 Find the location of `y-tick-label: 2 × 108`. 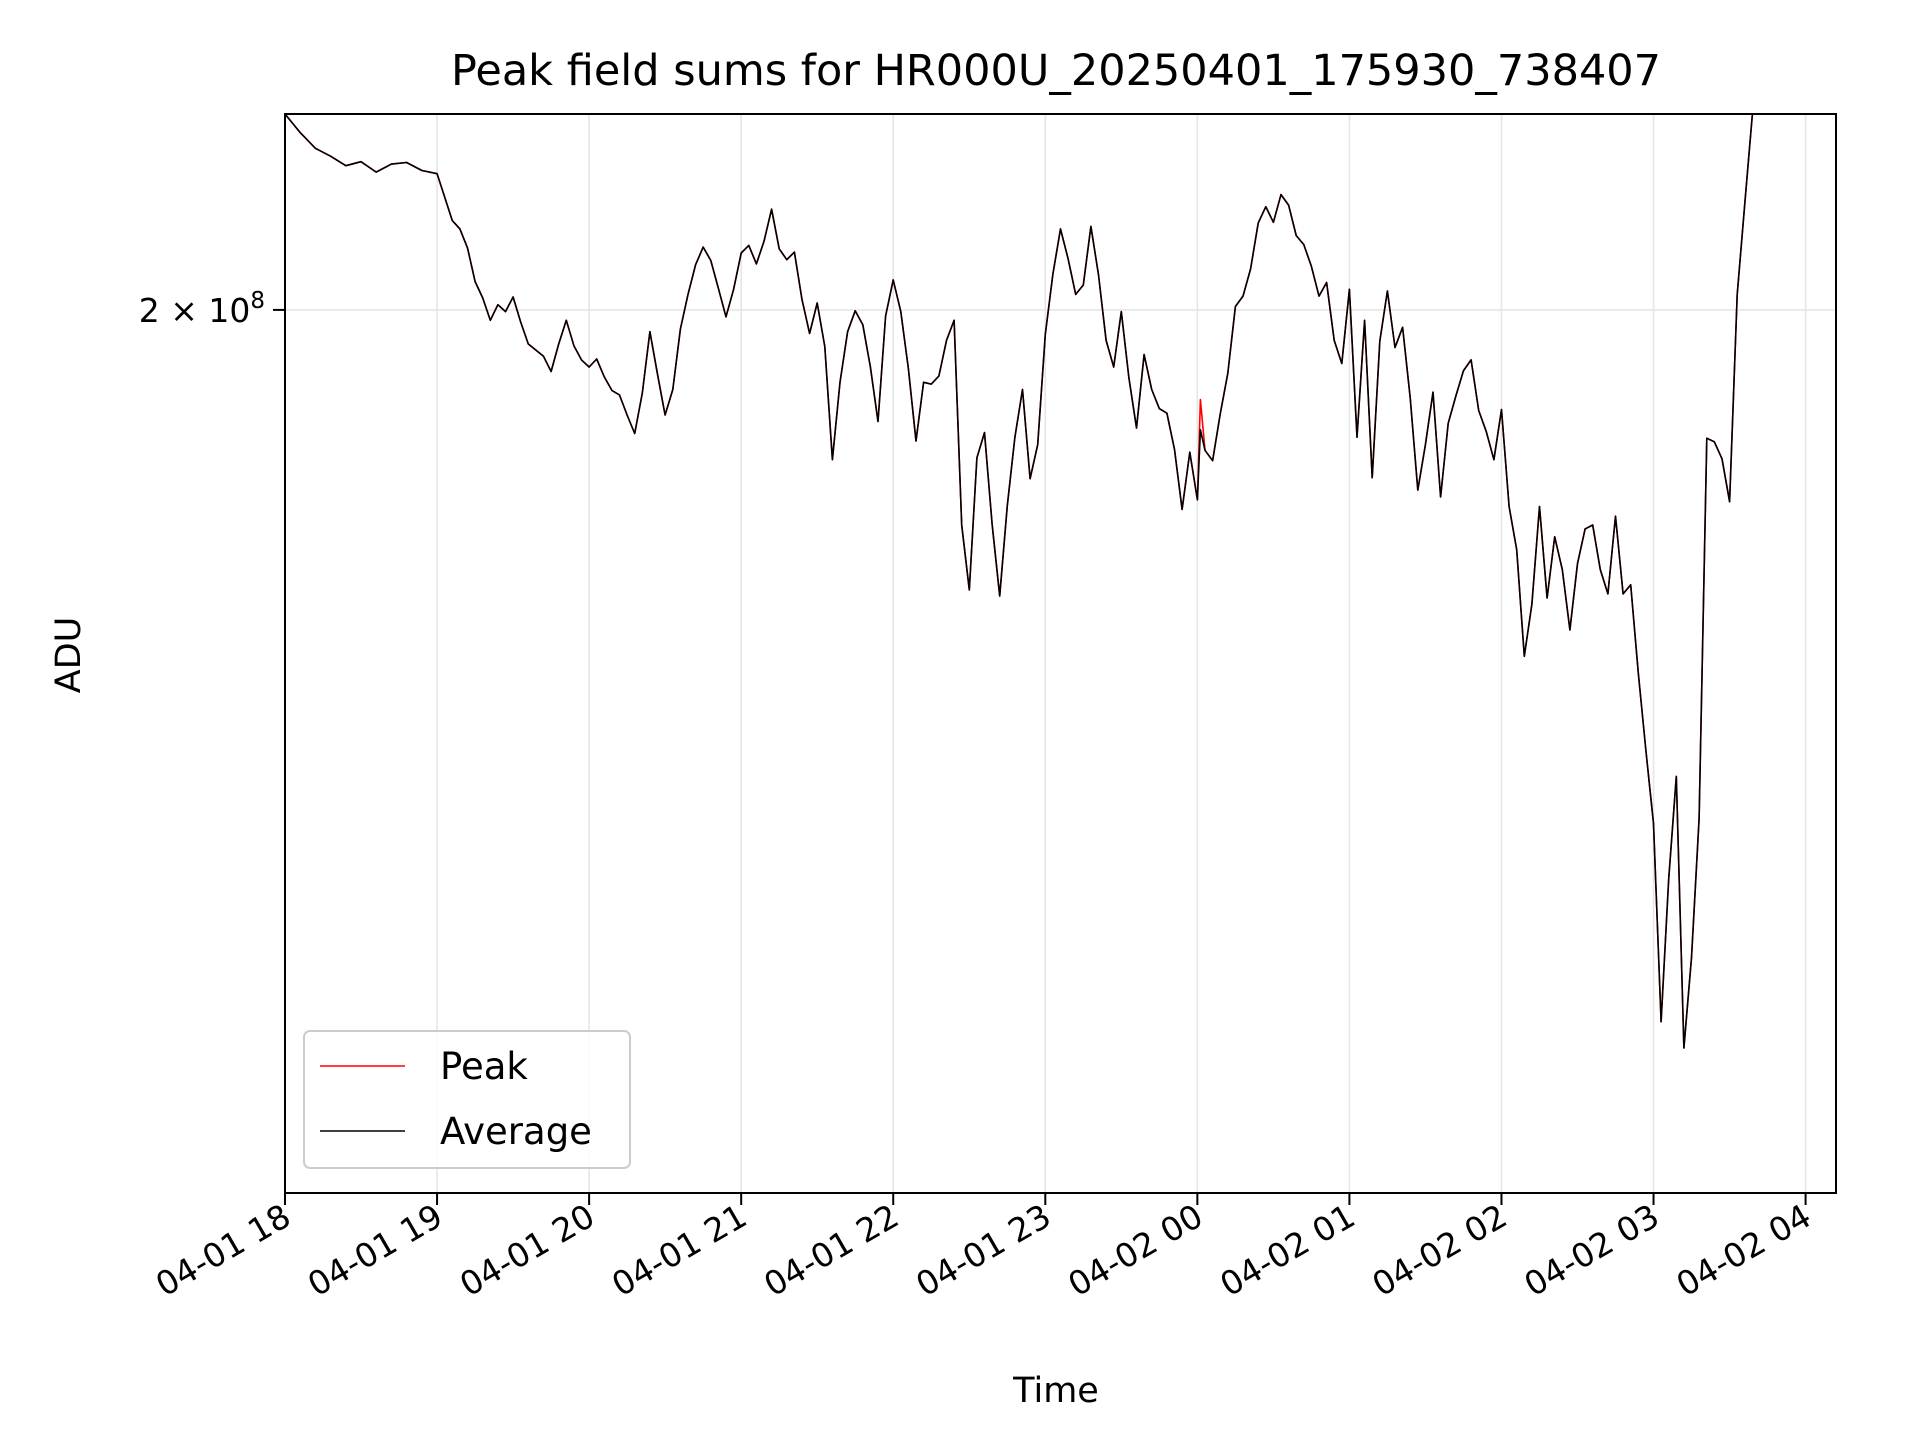

y-tick-label: 2 × 108 is located at coordinates (202, 309).